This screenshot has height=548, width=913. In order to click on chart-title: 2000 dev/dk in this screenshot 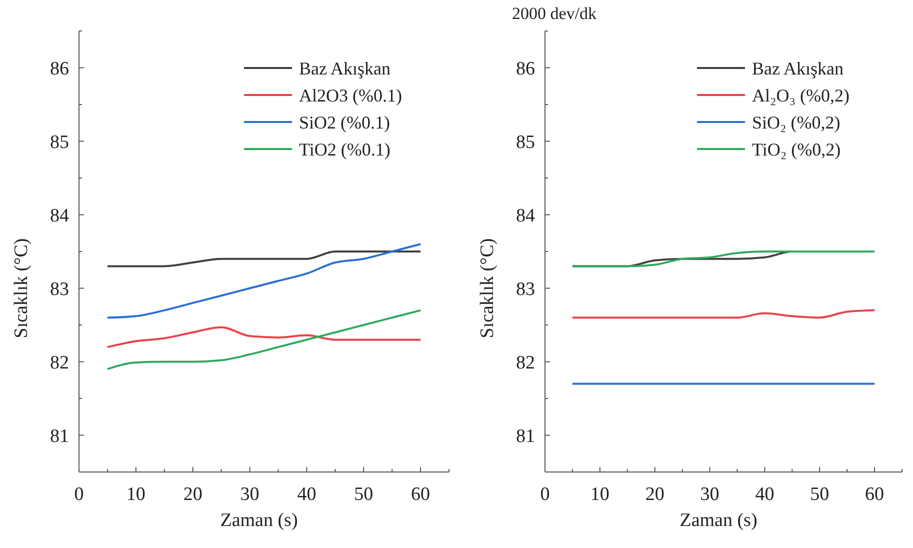, I will do `click(555, 13)`.